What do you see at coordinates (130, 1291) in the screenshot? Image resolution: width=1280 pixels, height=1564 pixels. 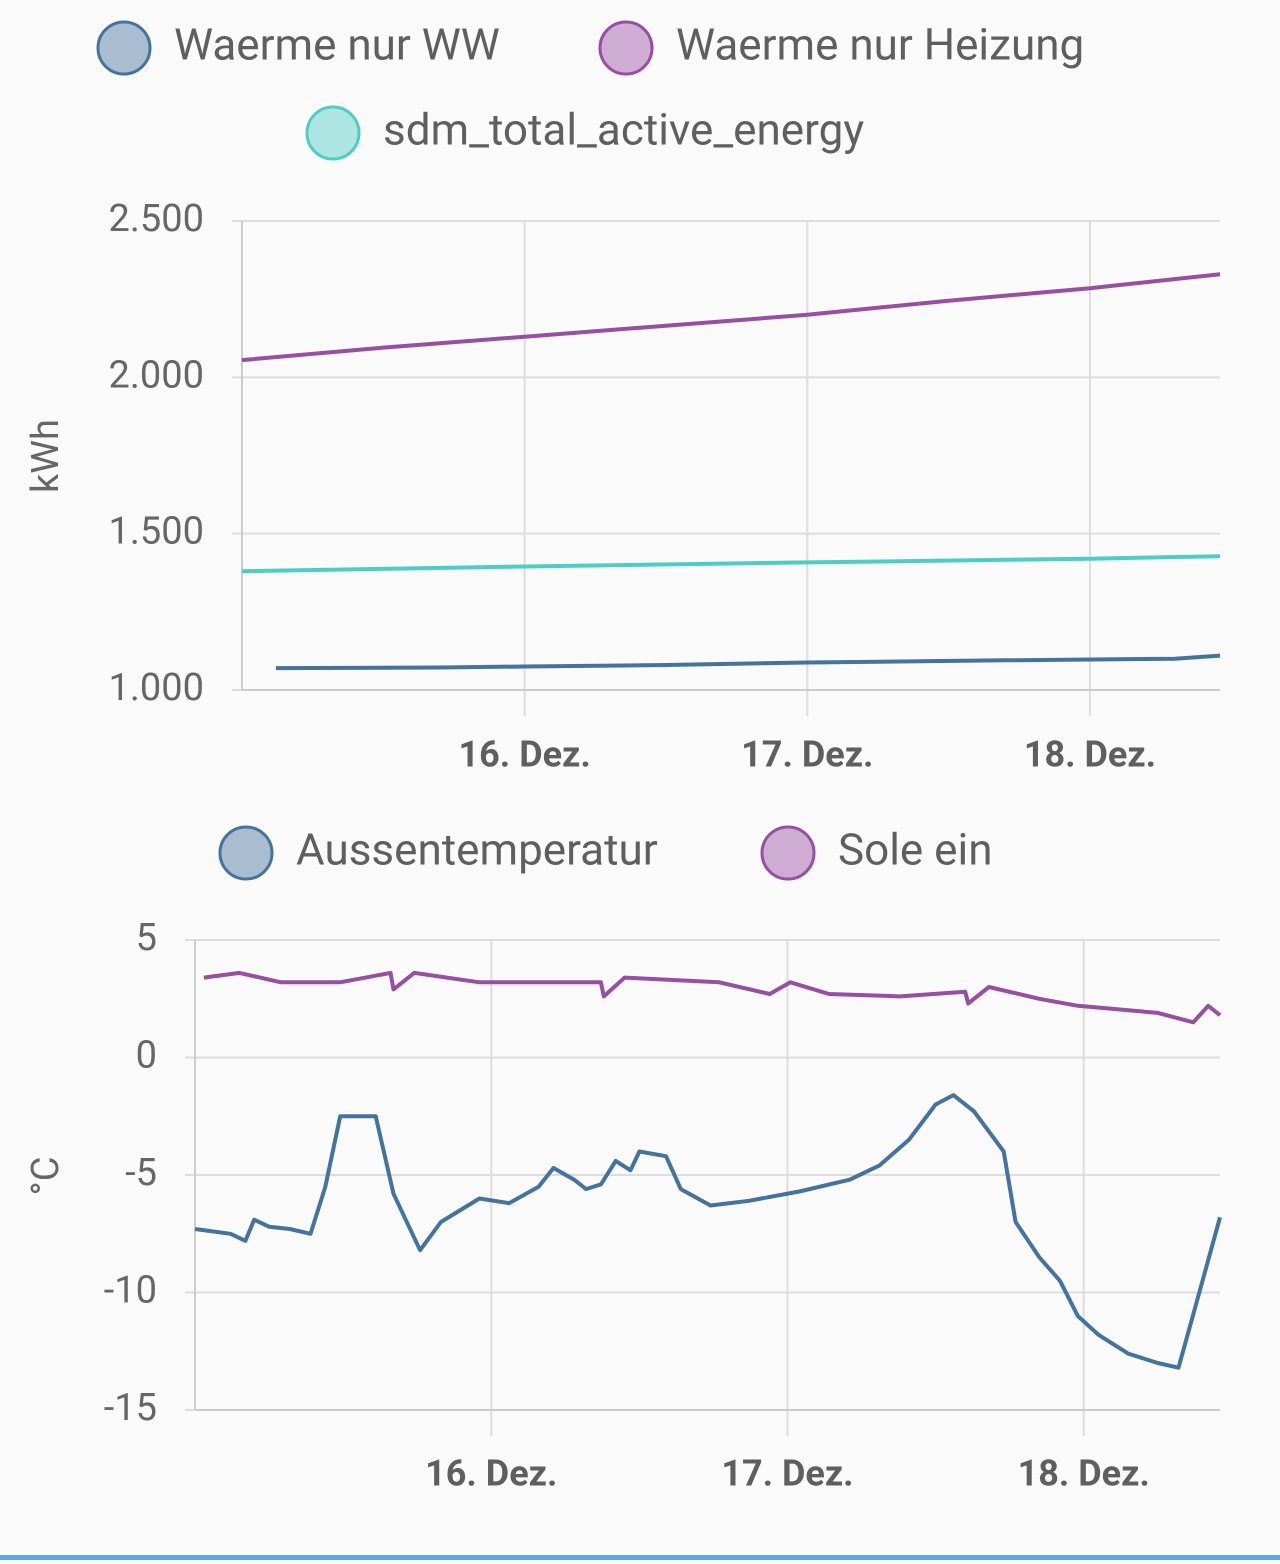 I see `y-tick-label: -10` at bounding box center [130, 1291].